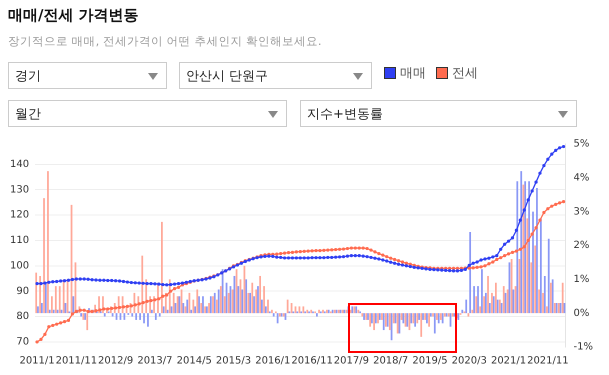  Describe the element at coordinates (116, 361) in the screenshot. I see `x-tick-label: 2012/9` at that location.